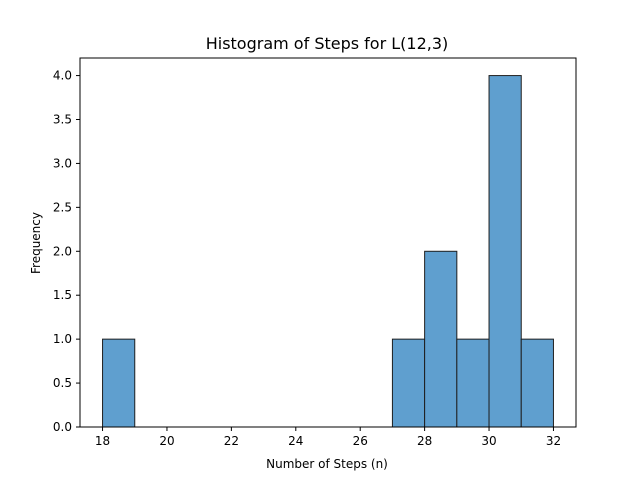 This screenshot has height=480, width=640. Describe the element at coordinates (62, 163) in the screenshot. I see `y-tick-label: 3.0` at that location.